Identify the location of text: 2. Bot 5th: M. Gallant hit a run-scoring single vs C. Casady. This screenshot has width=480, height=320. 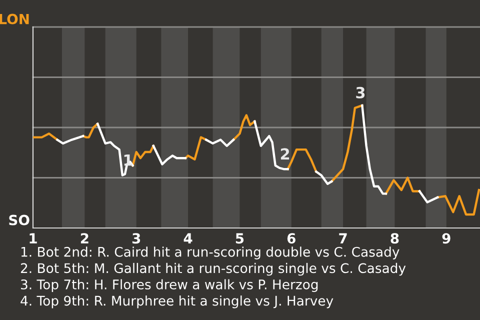
(213, 269).